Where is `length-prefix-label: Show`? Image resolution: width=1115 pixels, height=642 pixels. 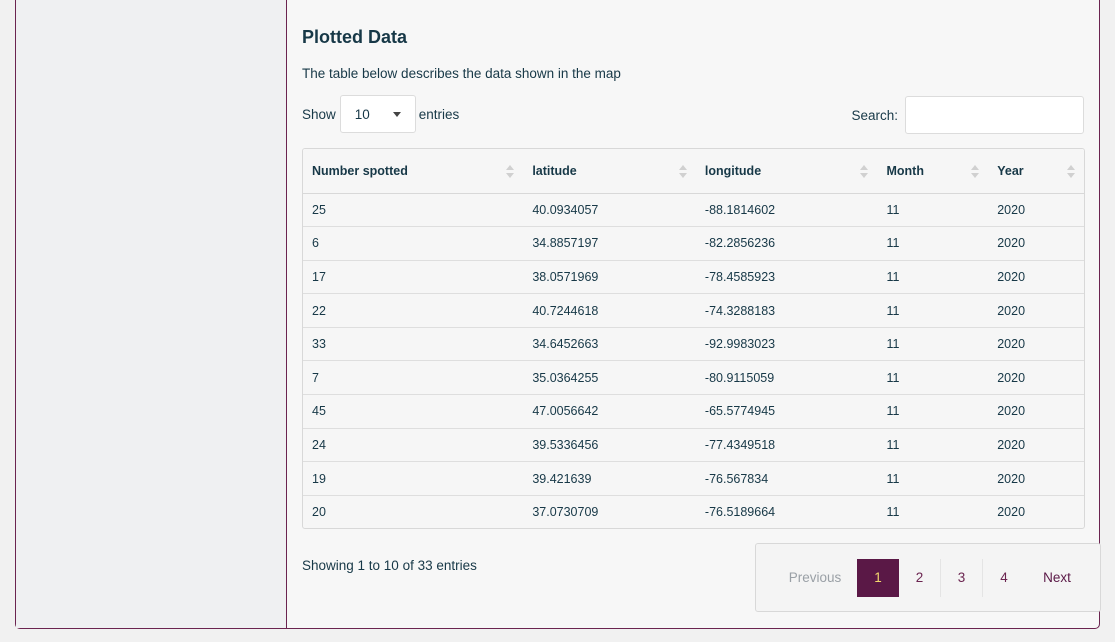
length-prefix-label: Show is located at coordinates (319, 114).